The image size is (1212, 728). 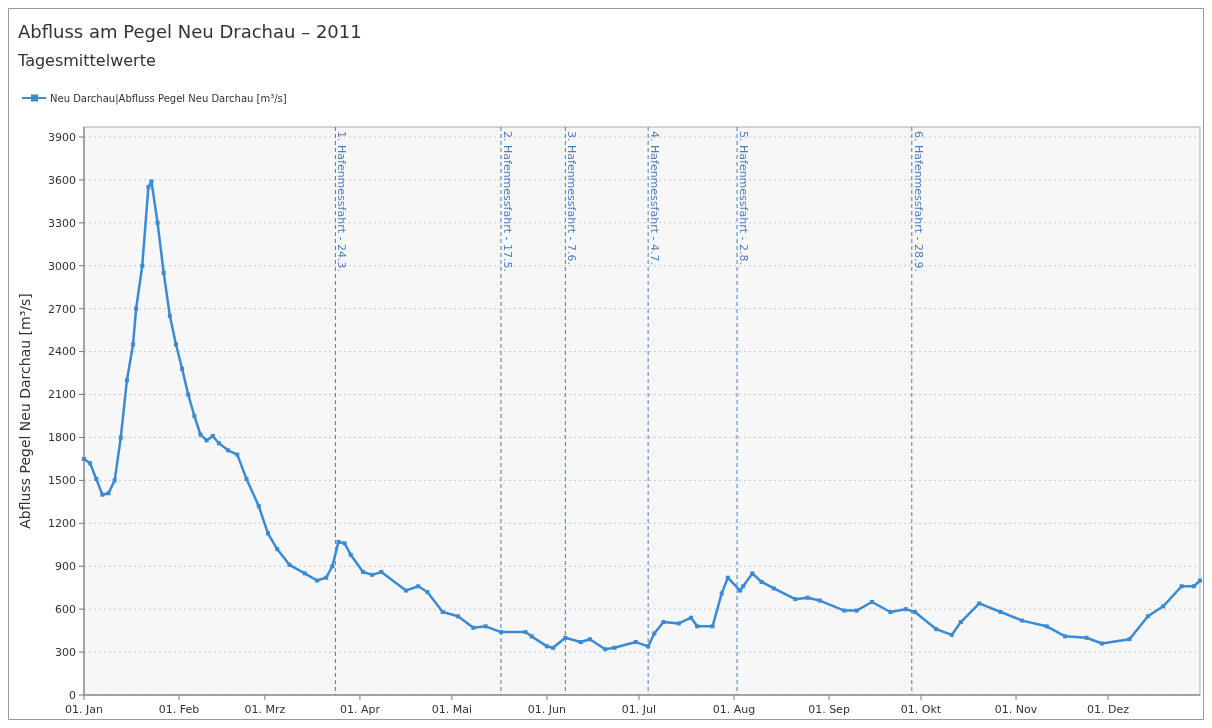 What do you see at coordinates (86, 60) in the screenshot?
I see `chart-subtitle: Tagesmittelwerte` at bounding box center [86, 60].